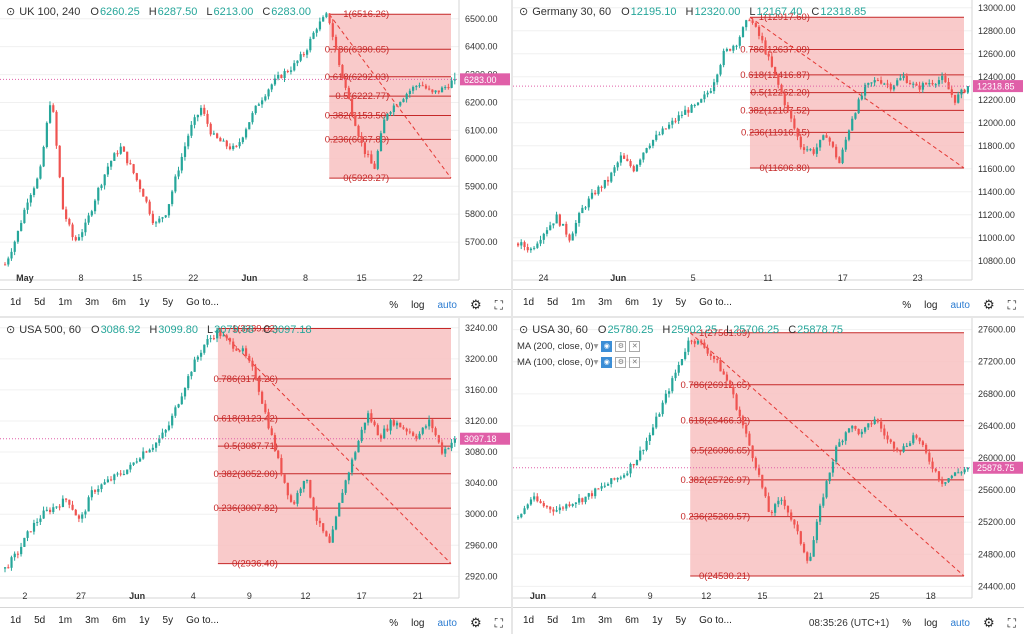  I want to click on symbol-title: Germany 30, 60, so click(572, 11).